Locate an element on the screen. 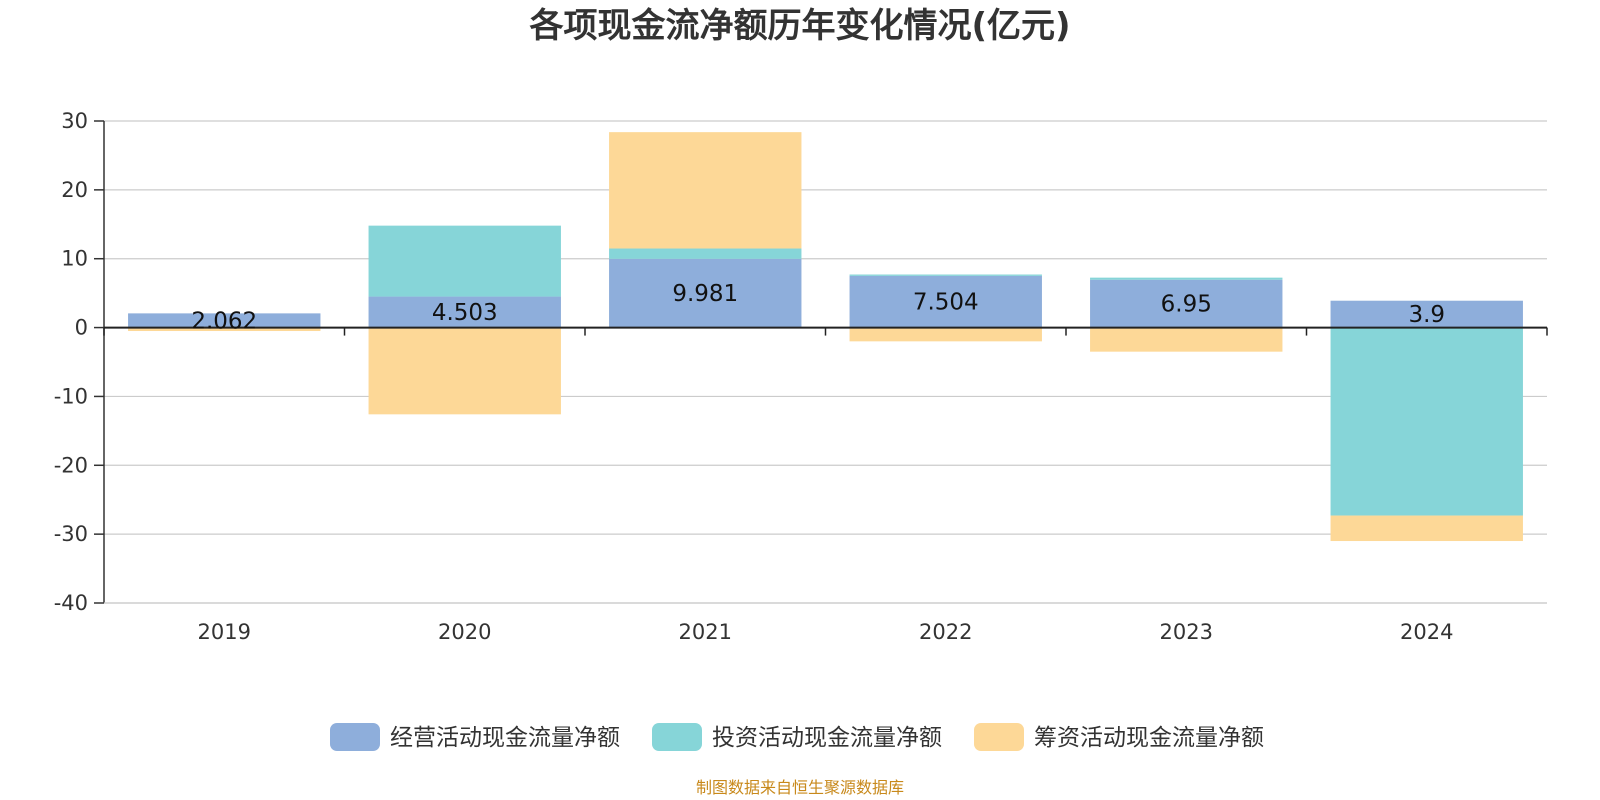 The width and height of the screenshot is (1600, 800). x-axis-labels: 2019 2020 2021 2022 2023 2024 is located at coordinates (826, 632).